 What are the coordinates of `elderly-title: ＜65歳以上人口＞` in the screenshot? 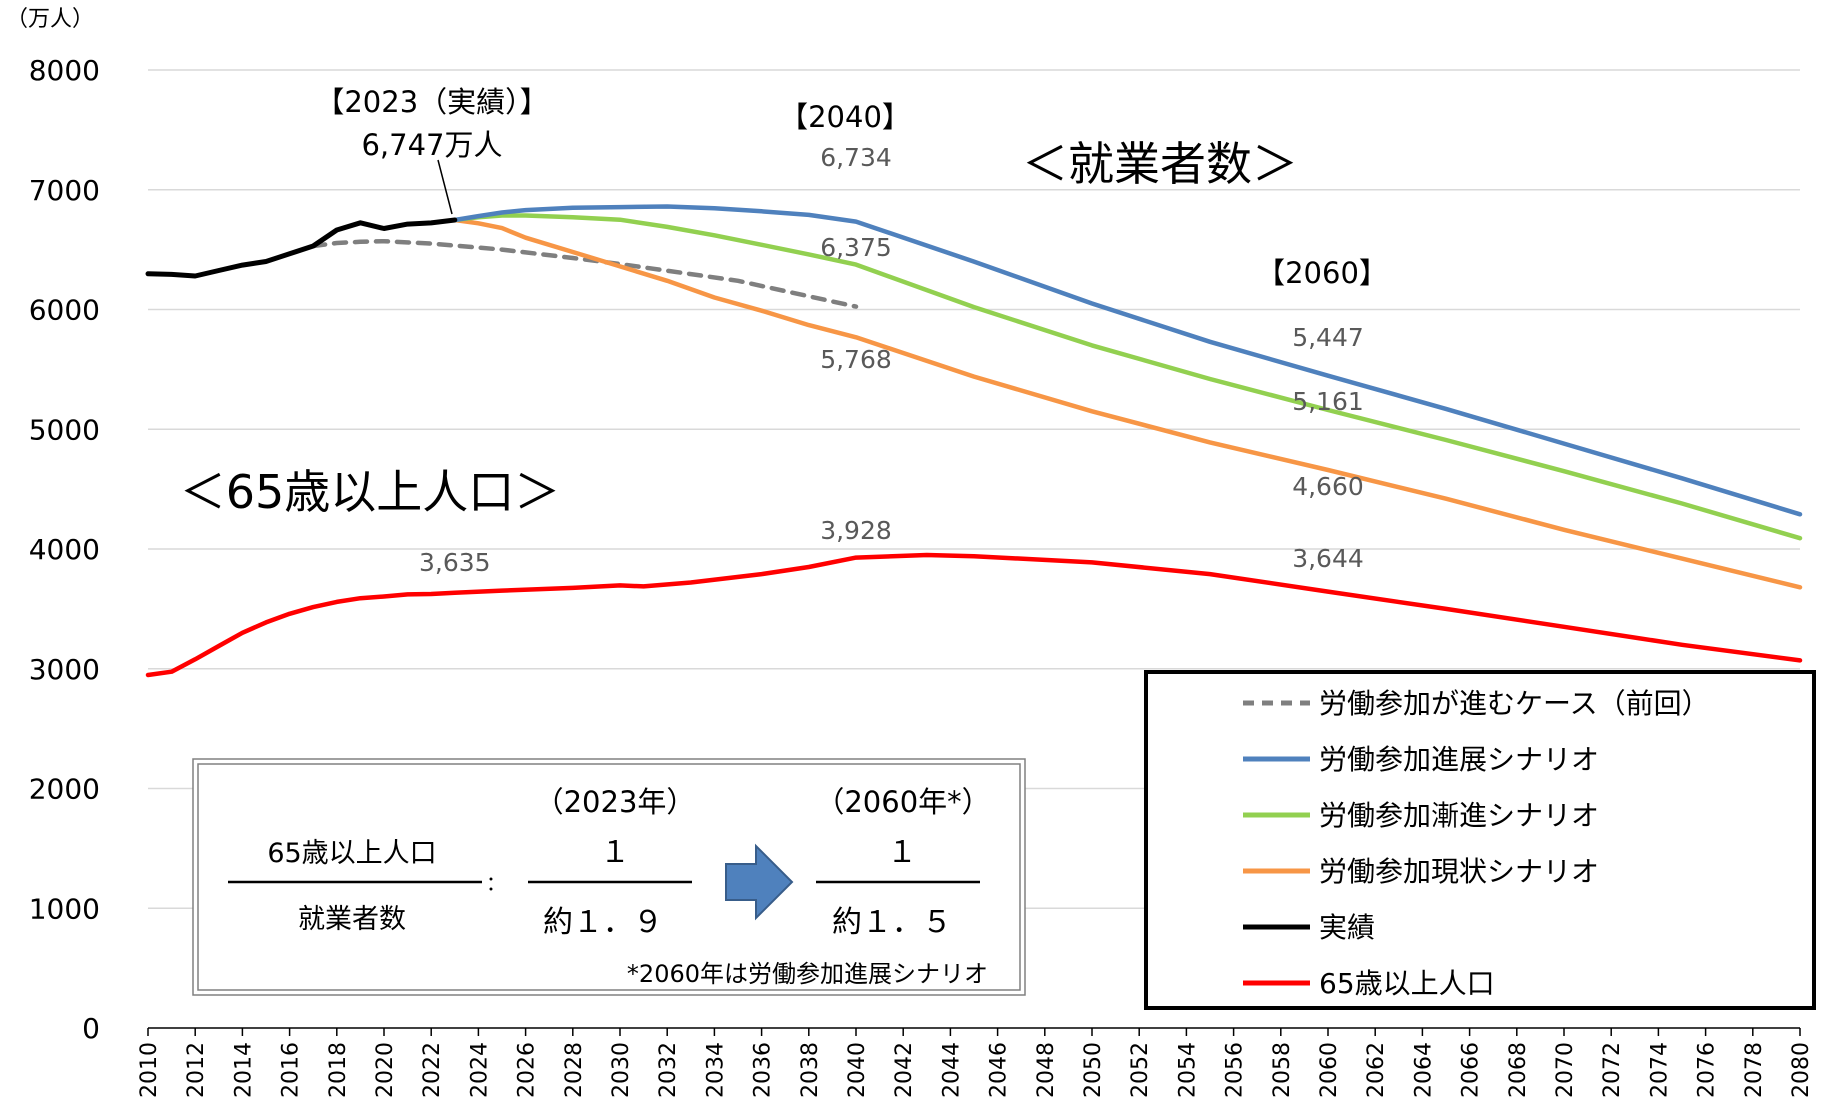 It's located at (370, 492).